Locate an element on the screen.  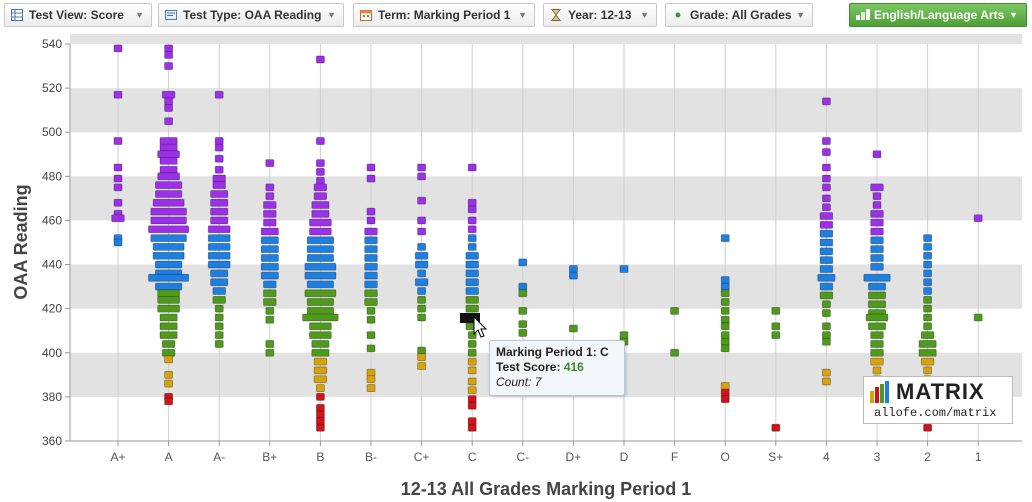
test-view-label: Test View: Score is located at coordinates (76, 15).